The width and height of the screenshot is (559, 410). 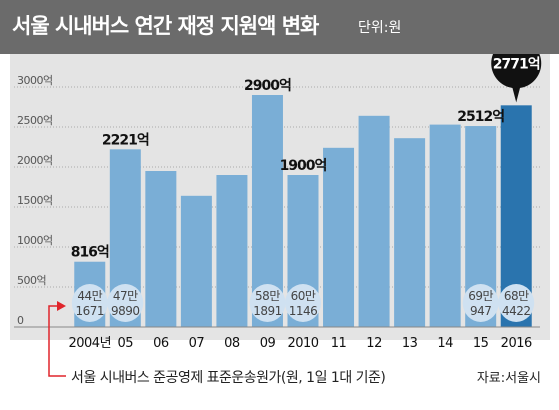 I want to click on cost-label-line2: 1671, so click(x=89, y=311).